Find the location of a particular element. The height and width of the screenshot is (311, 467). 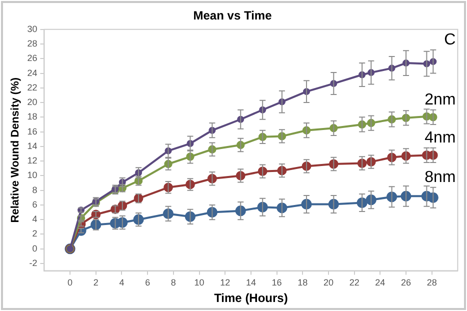

y-axis-title: Relative Wound Density (%) is located at coordinates (16, 150).